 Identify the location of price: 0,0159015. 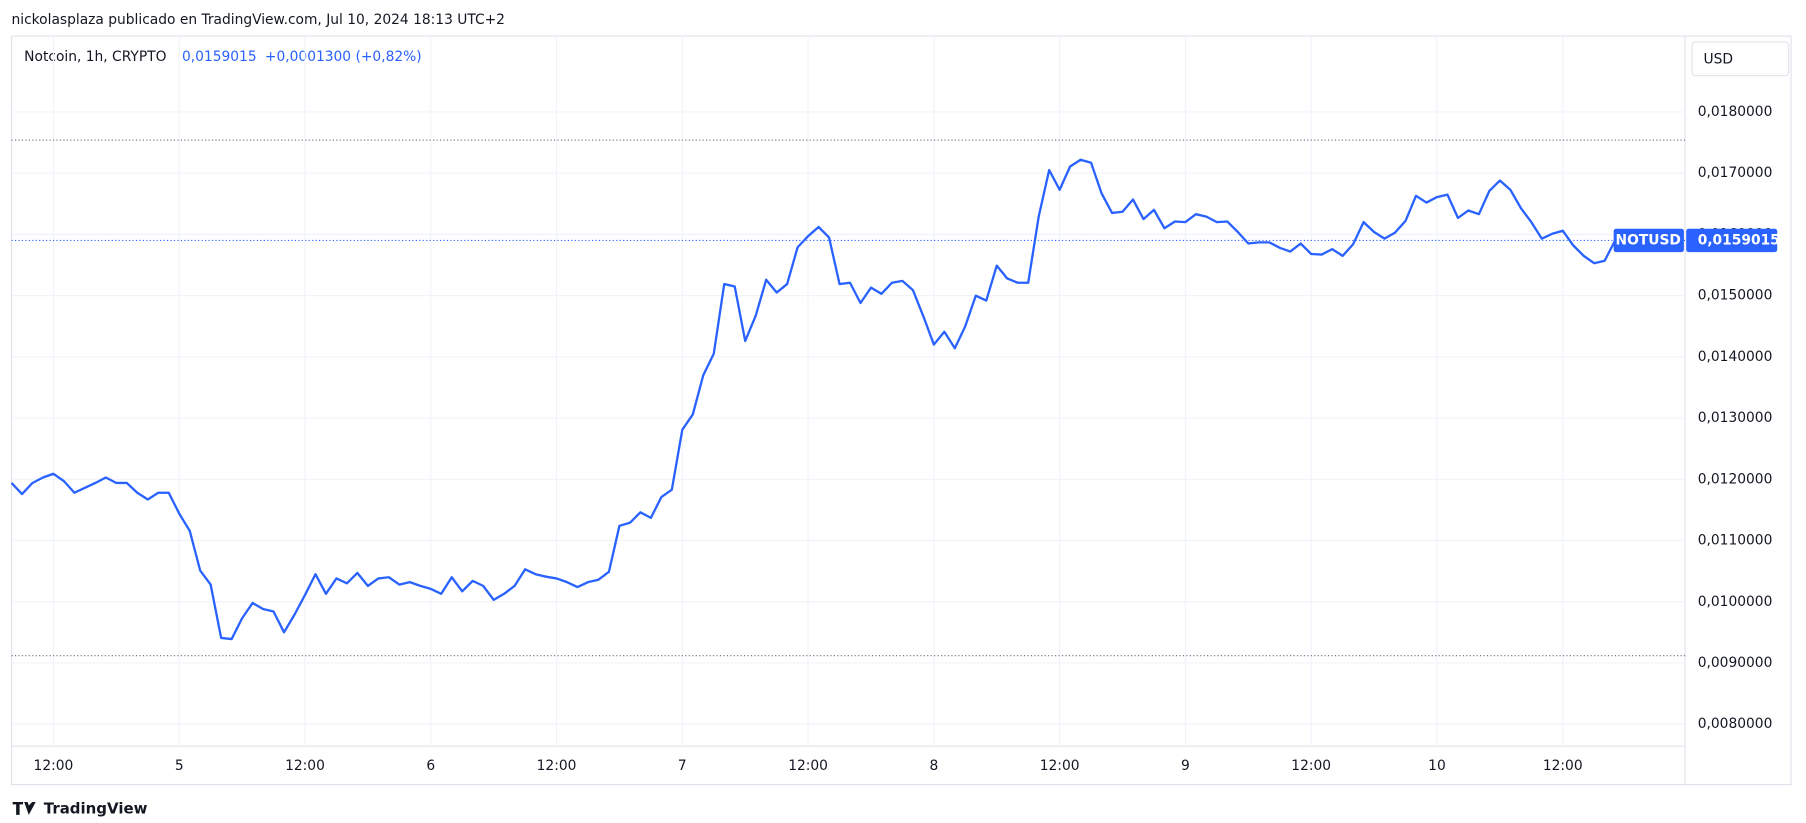
(219, 57).